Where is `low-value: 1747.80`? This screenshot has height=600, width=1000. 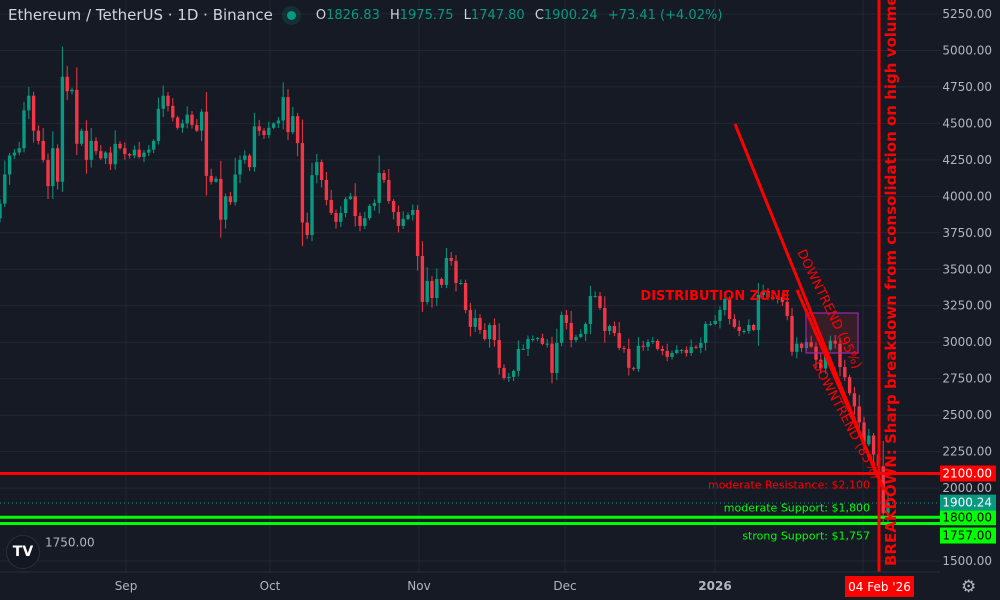
low-value: 1747.80 is located at coordinates (497, 15).